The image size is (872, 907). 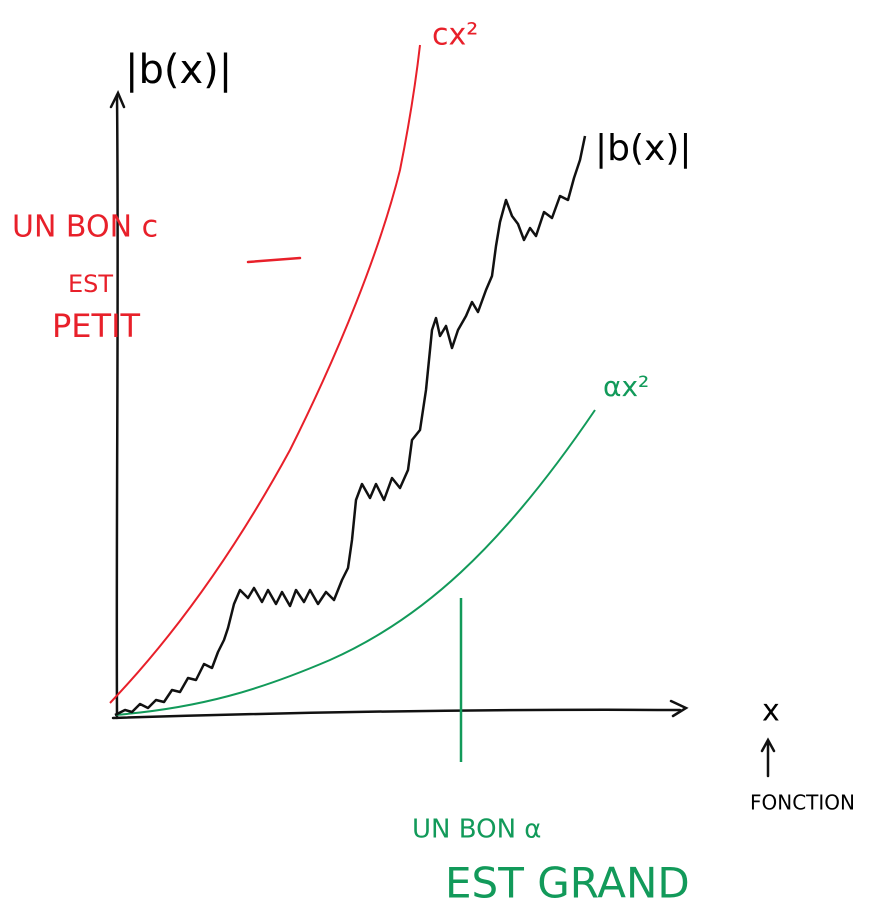 What do you see at coordinates (567, 883) in the screenshot?
I see `green-note: EST GRAND` at bounding box center [567, 883].